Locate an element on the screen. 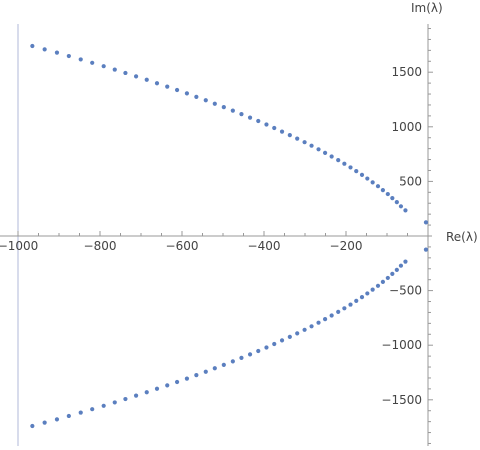 This screenshot has height=450, width=480. x-tick-label: −200 is located at coordinates (346, 246).